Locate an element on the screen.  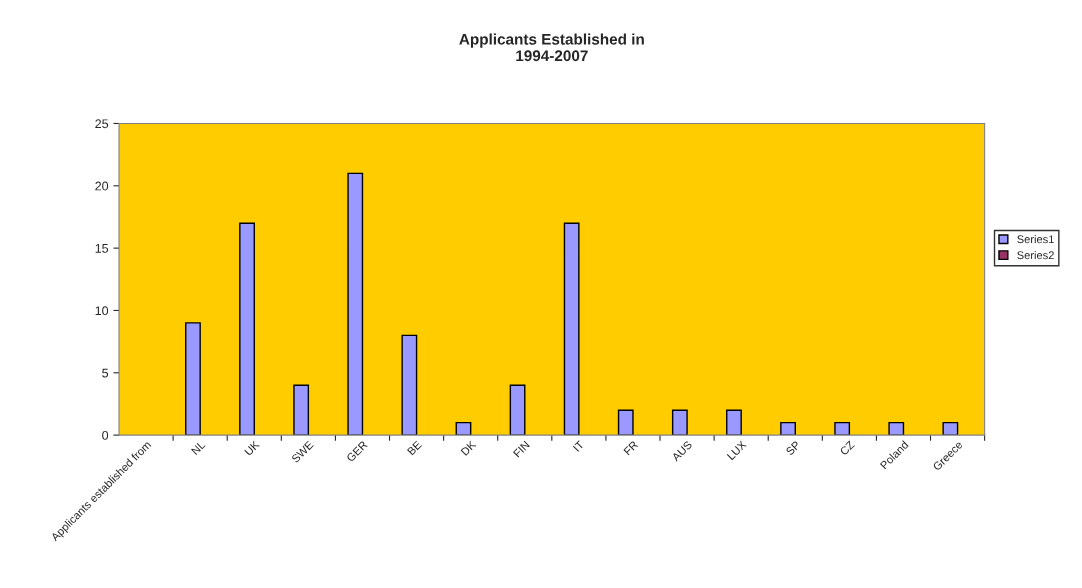
y-tick-label: 0 is located at coordinates (105, 435).